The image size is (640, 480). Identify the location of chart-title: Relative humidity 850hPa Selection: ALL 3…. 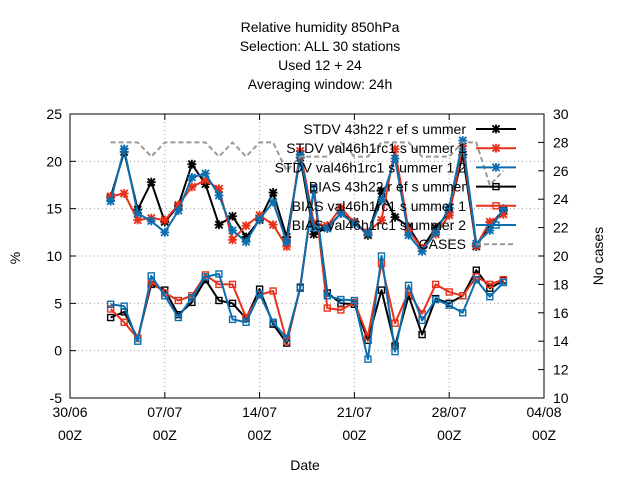
(320, 55).